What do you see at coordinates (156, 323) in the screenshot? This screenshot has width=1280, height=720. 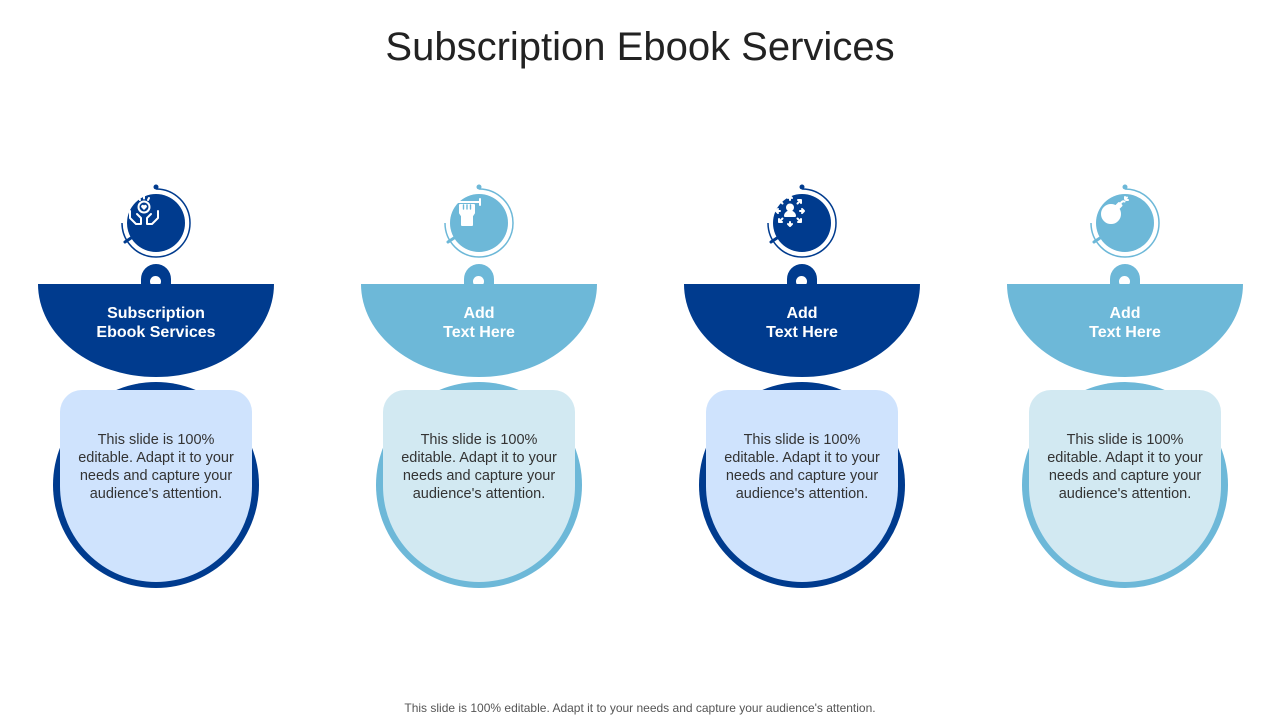 I see `card-heading: Subscription Ebook Services` at bounding box center [156, 323].